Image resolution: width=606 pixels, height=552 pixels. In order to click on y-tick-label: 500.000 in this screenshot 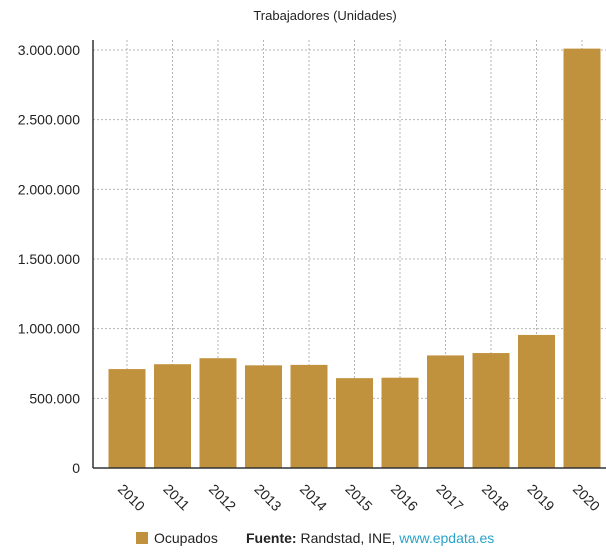, I will do `click(54, 398)`.